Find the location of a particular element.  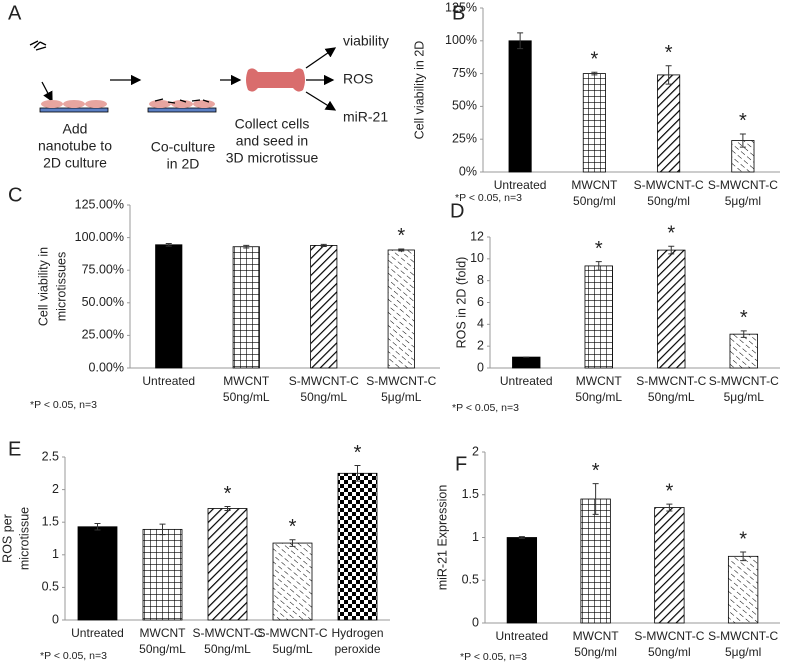

step-text: and seed in is located at coordinates (272, 141).